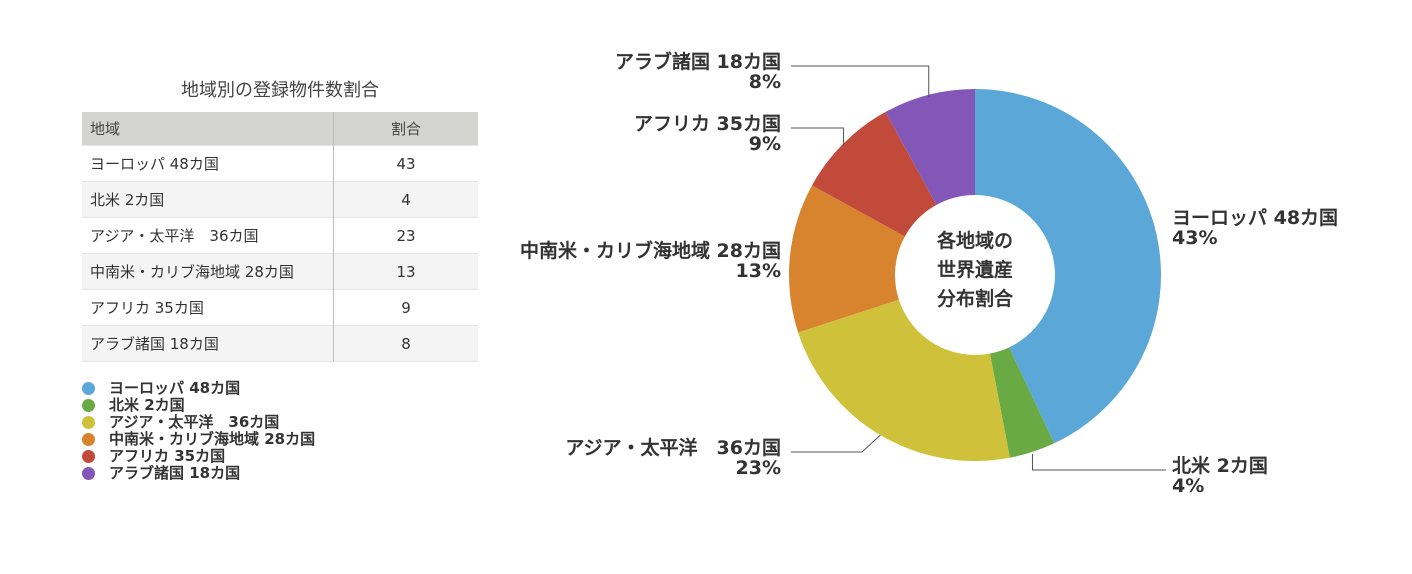 Image resolution: width=1412 pixels, height=574 pixels. Describe the element at coordinates (673, 447) in the screenshot. I see `slice-label-asia-pacific: アジア・太平洋 36カ国` at that location.